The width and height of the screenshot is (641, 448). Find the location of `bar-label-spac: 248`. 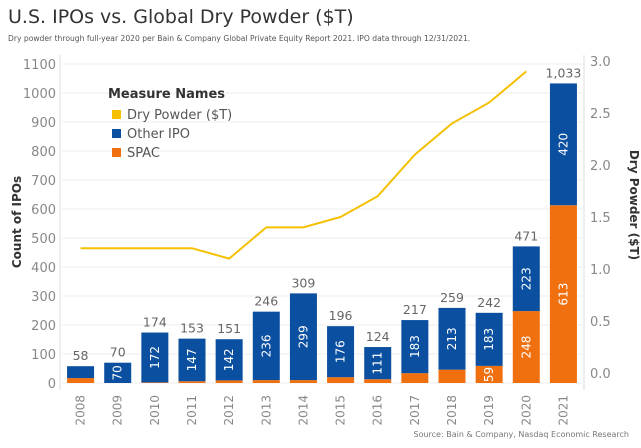

bar-label-spac: 248 is located at coordinates (526, 347).